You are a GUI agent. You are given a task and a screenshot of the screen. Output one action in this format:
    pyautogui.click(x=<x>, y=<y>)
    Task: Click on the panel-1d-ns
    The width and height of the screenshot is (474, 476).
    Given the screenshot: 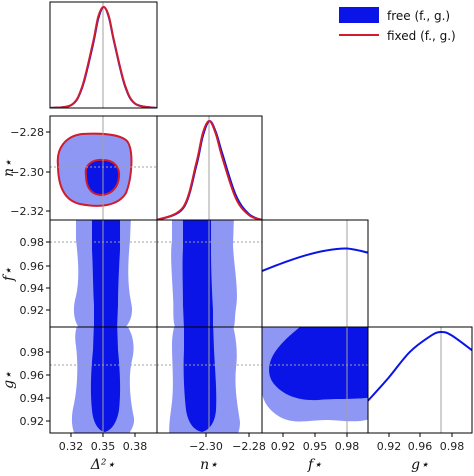 What is the action you would take?
    pyautogui.click(x=209, y=168)
    